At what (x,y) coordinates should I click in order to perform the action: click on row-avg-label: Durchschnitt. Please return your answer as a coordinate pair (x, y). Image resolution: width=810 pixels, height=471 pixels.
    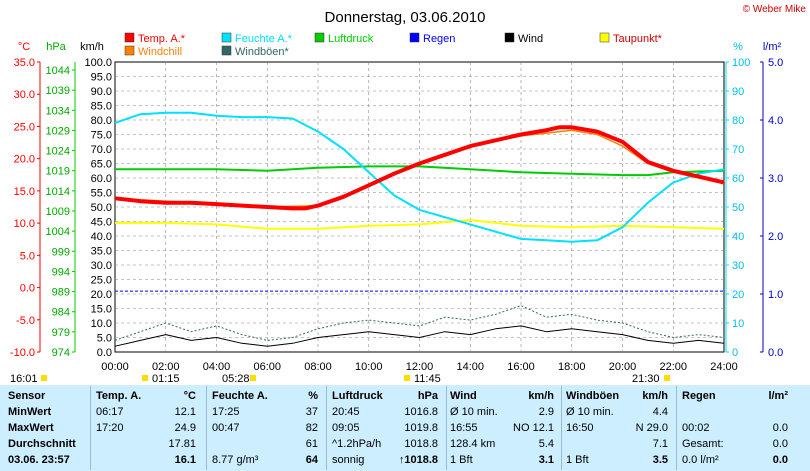
    Looking at the image, I should click on (42, 444).